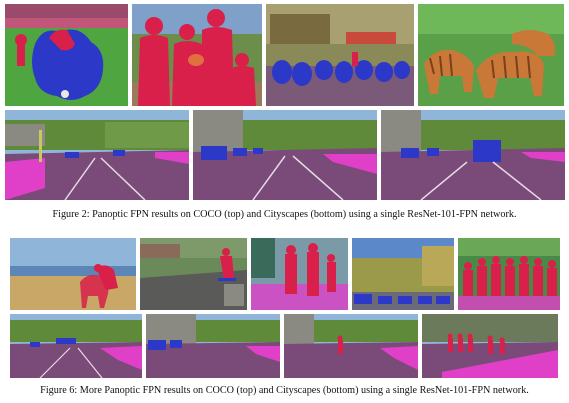 The image size is (569, 403). What do you see at coordinates (197, 55) in the screenshot?
I see `family-portrait-image` at bounding box center [197, 55].